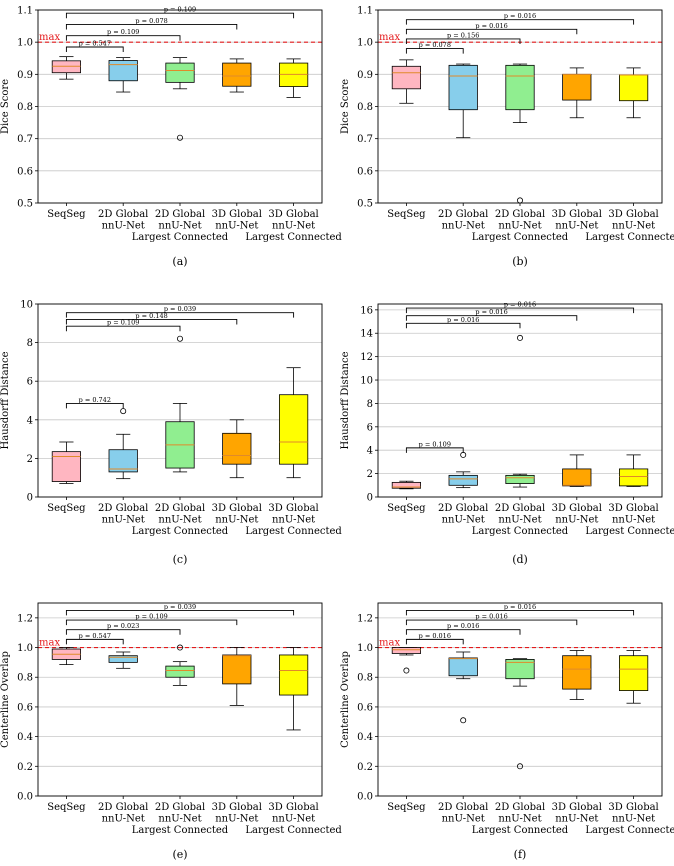  Describe the element at coordinates (370, 474) in the screenshot. I see `y-tick-label: 2` at that location.